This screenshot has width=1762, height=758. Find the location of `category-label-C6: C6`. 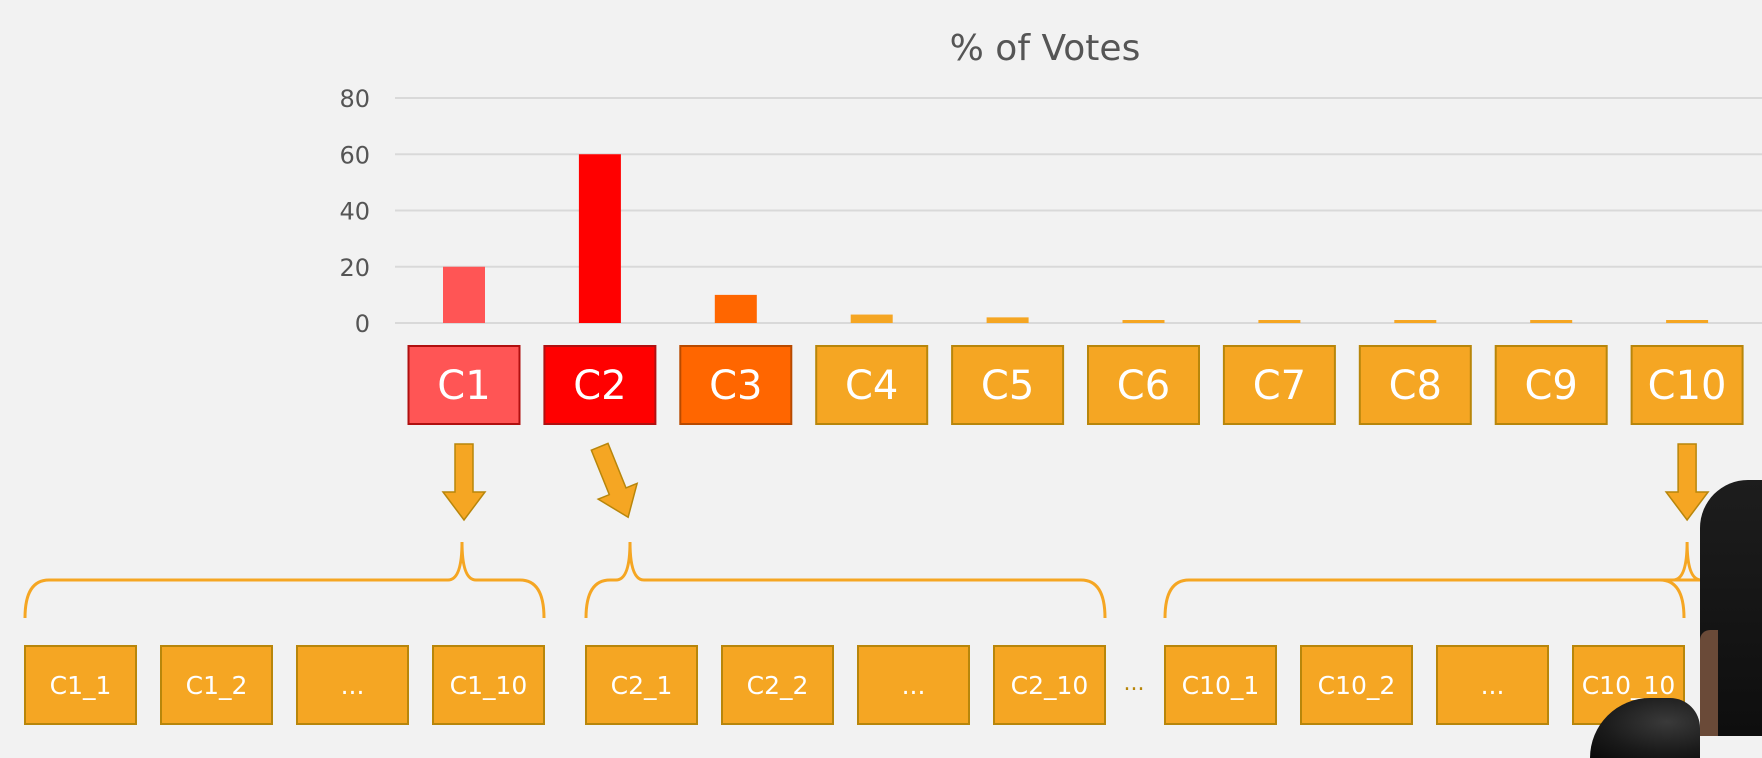

category-label-C6: C6 is located at coordinates (1143, 386).